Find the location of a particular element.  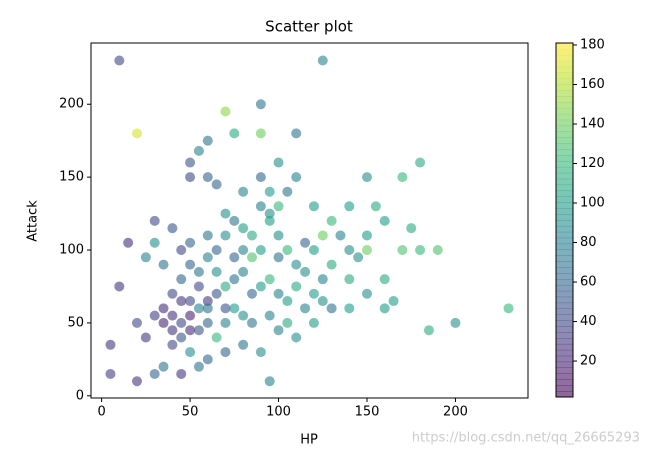

colorbar-frame is located at coordinates (564, 220).